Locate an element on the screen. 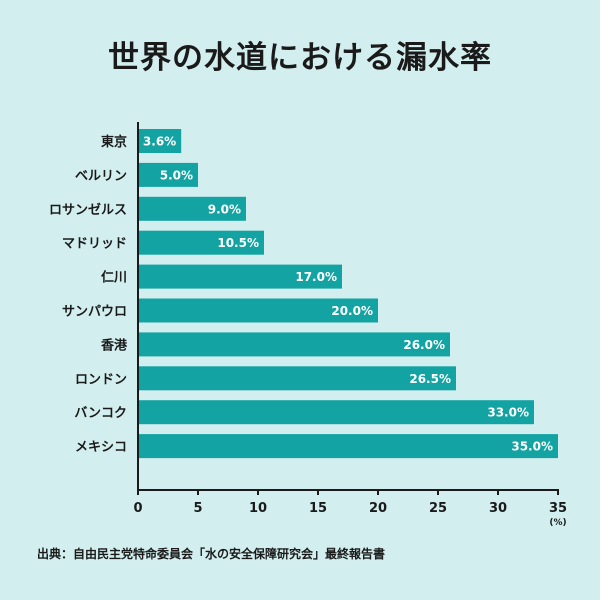 Image resolution: width=600 pixels, height=600 pixels. data-label: 3.6% is located at coordinates (159, 142).